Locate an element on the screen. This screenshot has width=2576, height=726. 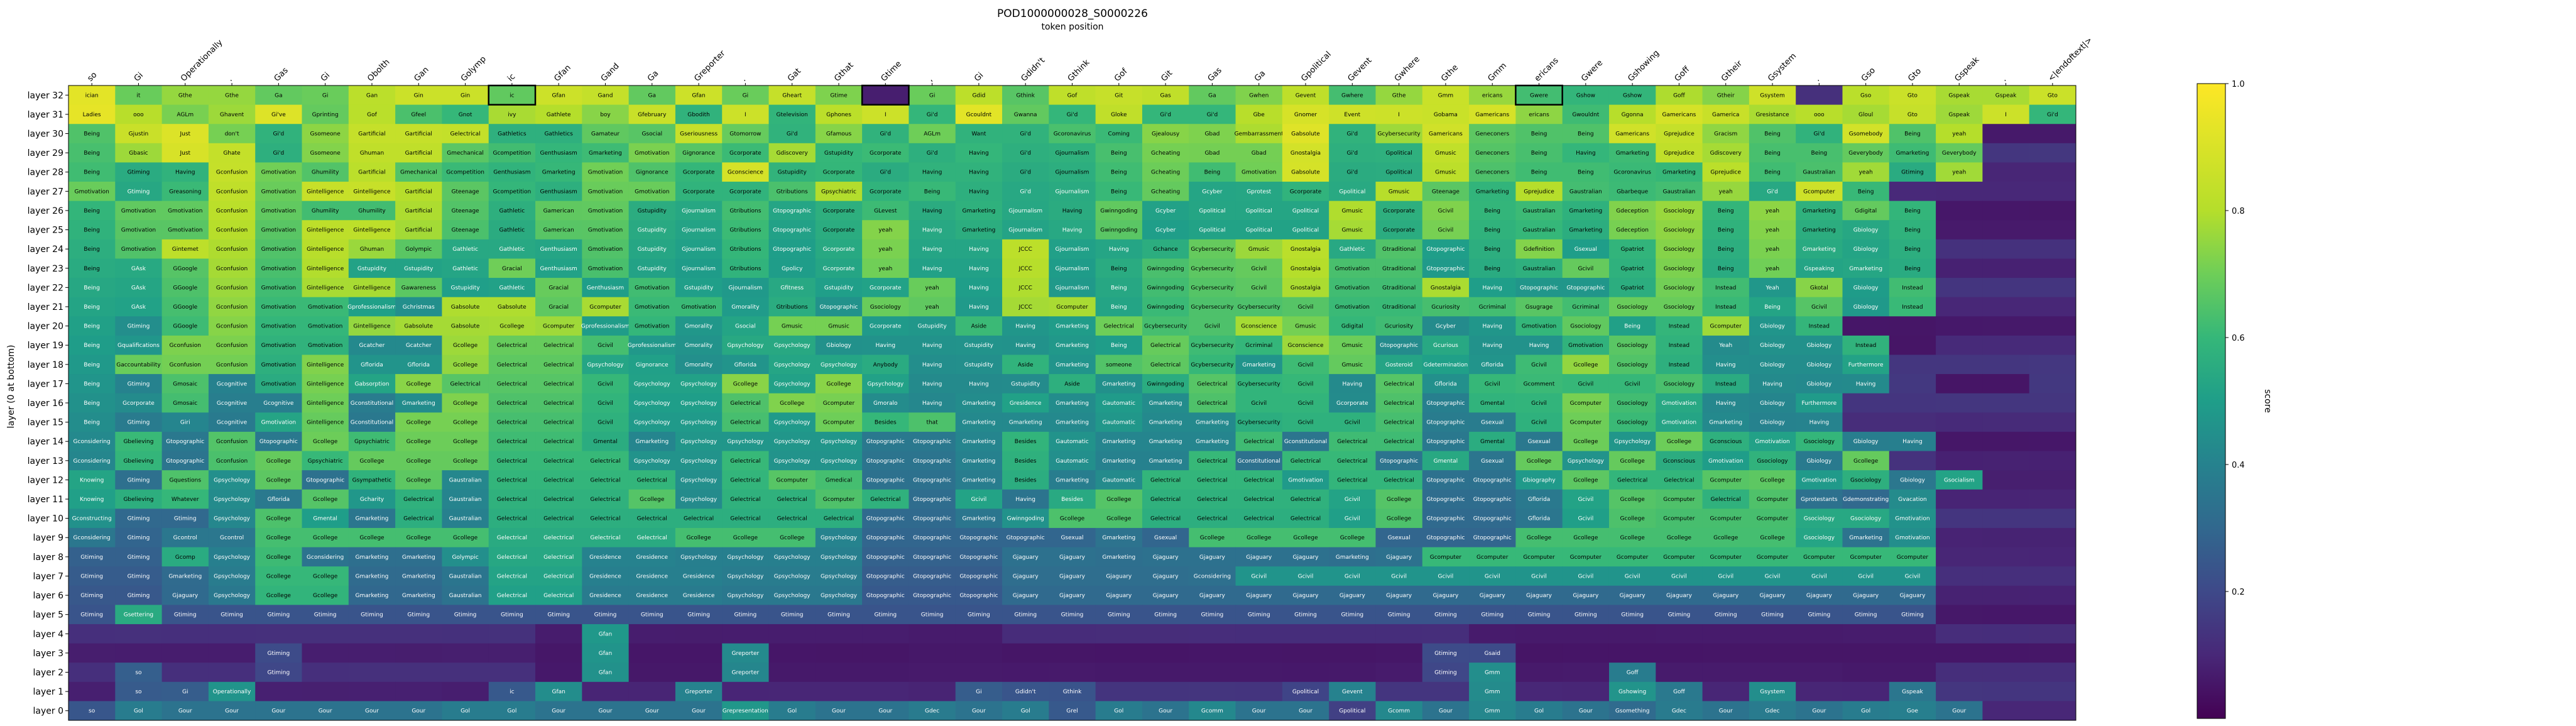
cell-label: Grel is located at coordinates (1072, 711).